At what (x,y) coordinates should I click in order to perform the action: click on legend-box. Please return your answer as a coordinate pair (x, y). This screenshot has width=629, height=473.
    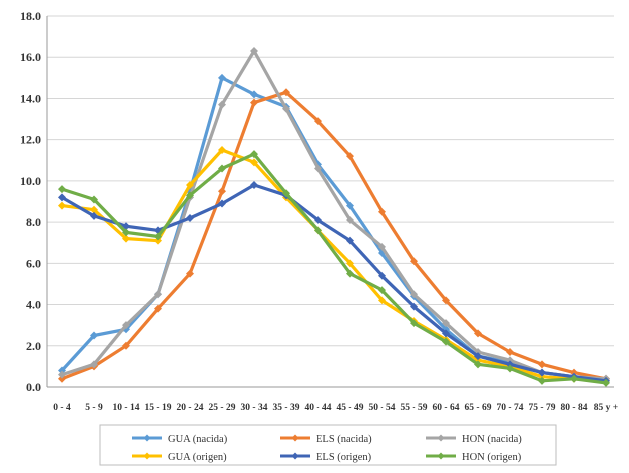
    Looking at the image, I should click on (328, 445).